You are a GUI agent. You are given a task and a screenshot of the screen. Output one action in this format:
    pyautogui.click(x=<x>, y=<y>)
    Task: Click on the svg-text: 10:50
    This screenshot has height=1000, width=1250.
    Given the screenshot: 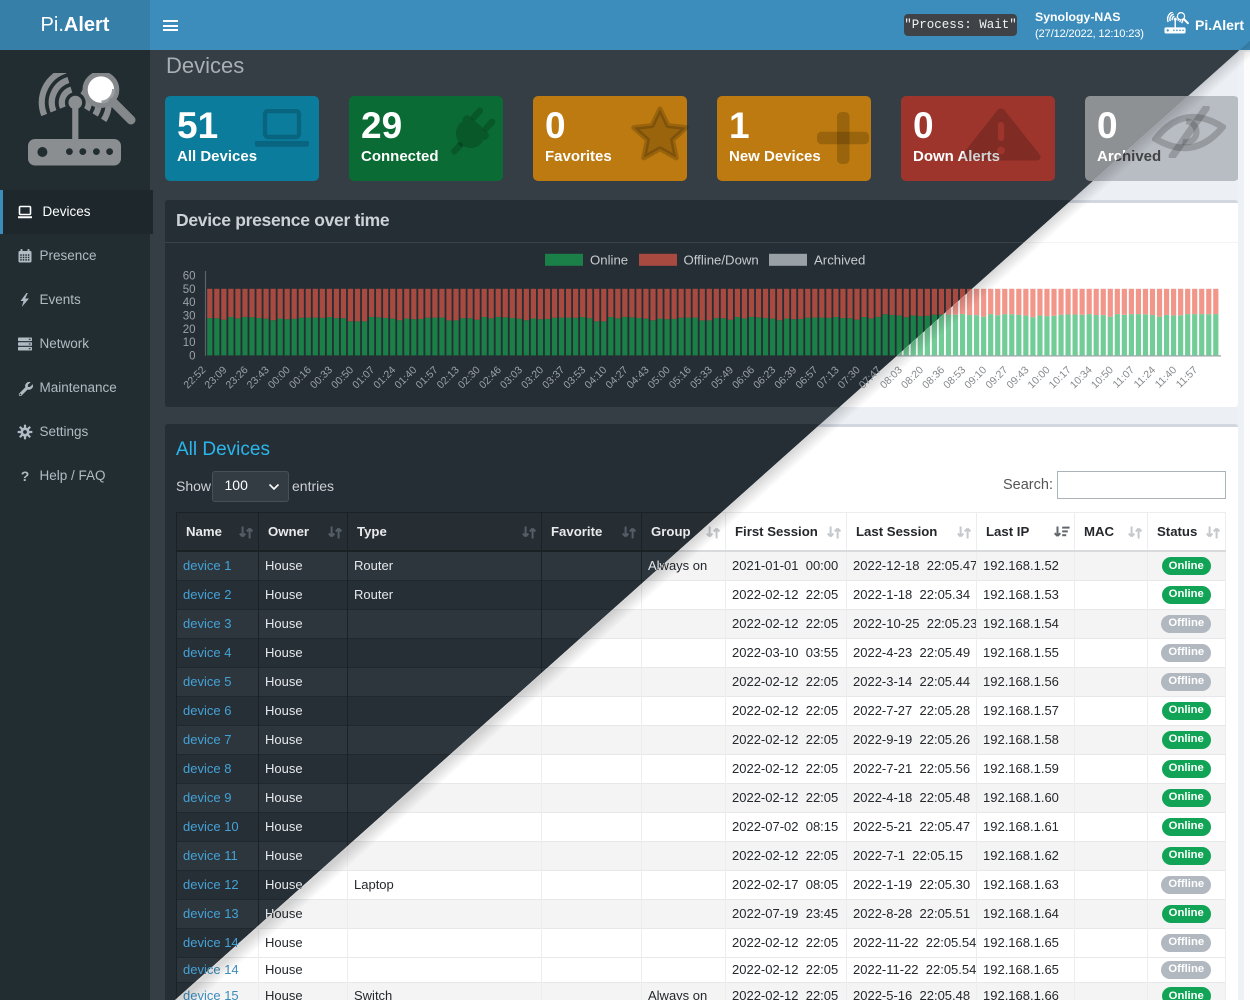 What is the action you would take?
    pyautogui.click(x=1102, y=377)
    